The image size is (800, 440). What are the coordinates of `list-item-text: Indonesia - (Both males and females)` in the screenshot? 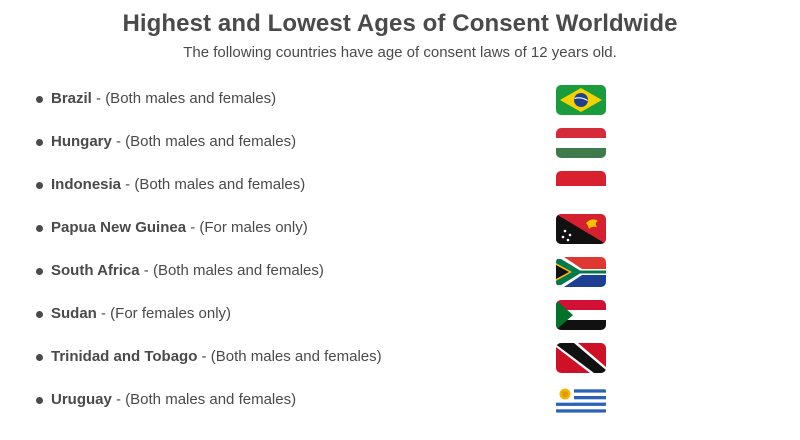 It's located at (178, 184).